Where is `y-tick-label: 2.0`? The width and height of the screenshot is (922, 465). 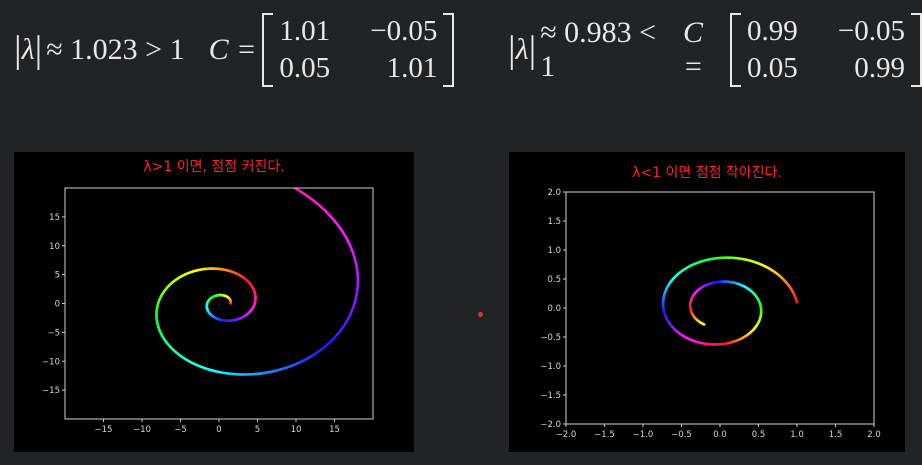 y-tick-label: 2.0 is located at coordinates (554, 193).